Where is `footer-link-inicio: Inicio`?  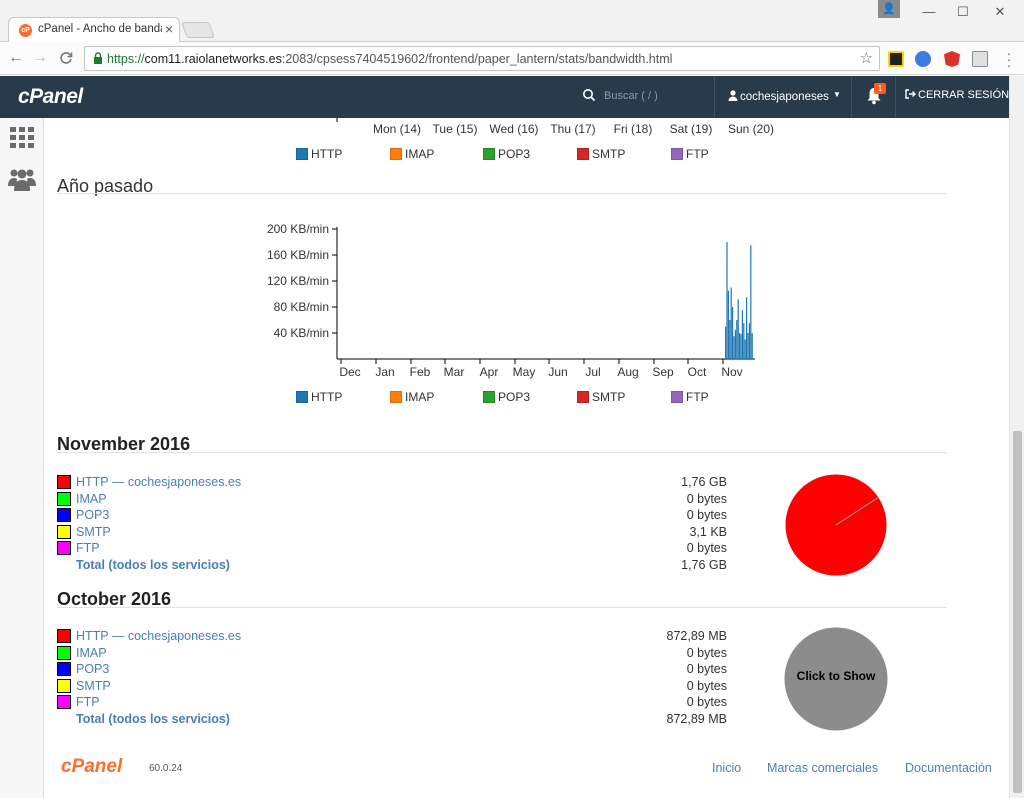 footer-link-inicio: Inicio is located at coordinates (727, 768).